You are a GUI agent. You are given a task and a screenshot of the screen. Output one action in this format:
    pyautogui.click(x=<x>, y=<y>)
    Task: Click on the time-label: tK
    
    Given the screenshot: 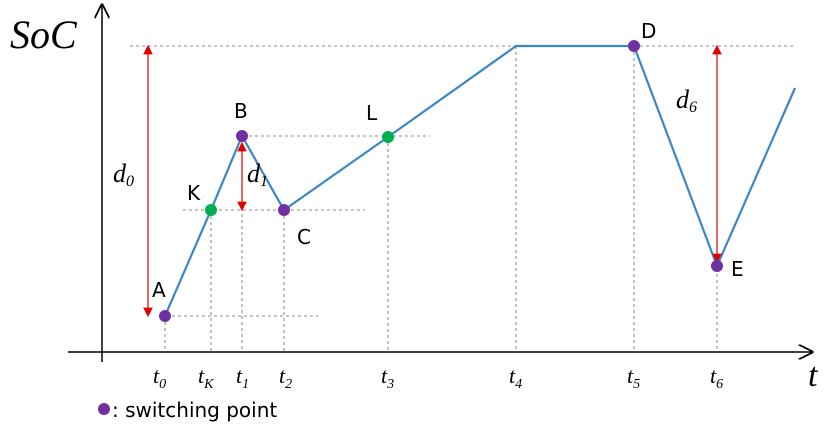 What is the action you would take?
    pyautogui.click(x=206, y=377)
    